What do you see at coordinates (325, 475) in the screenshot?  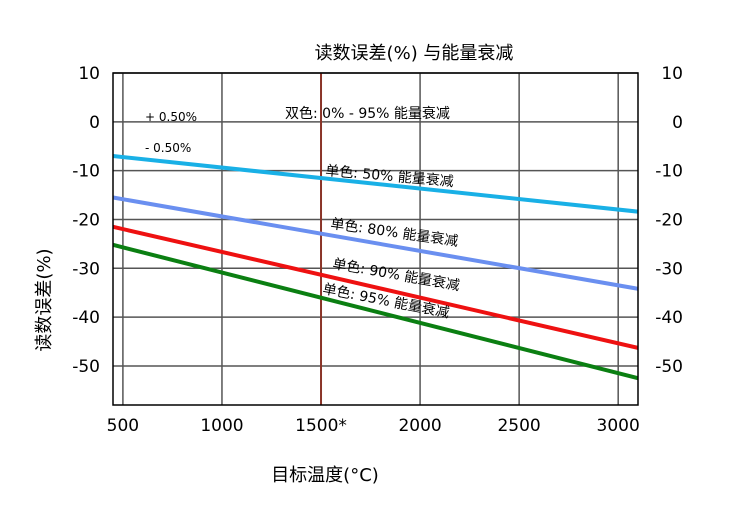 I see `x-axis-label: 目标温度(°C)` at bounding box center [325, 475].